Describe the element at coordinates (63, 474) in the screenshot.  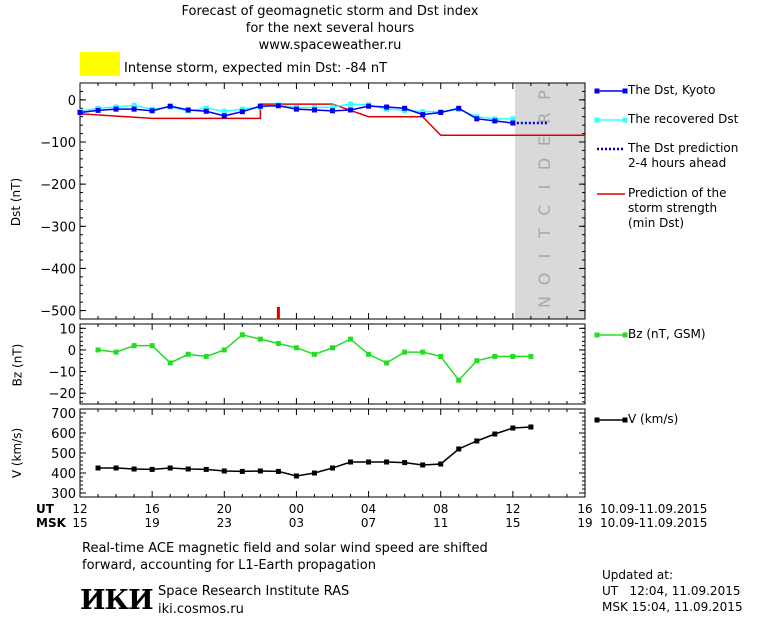
I see `y-tick-label: 400` at that location.